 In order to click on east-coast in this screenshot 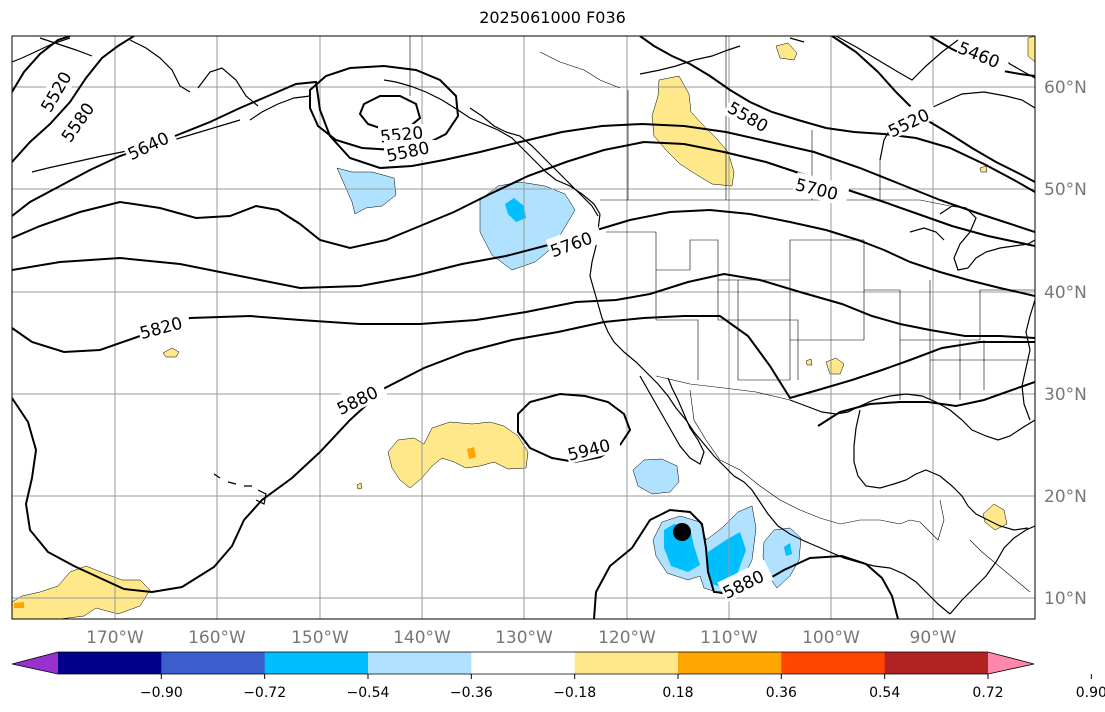, I will do `click(1028, 360)`.